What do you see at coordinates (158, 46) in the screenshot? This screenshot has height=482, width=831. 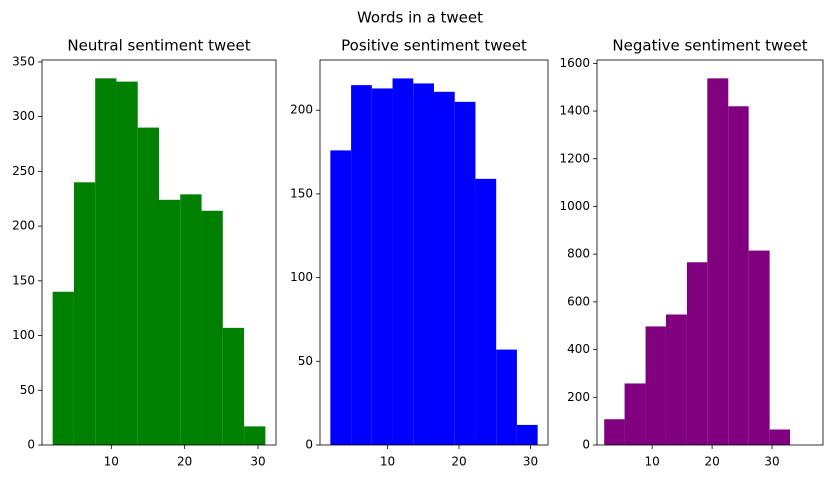 I see `subplot-title: Neutral sentiment tweet` at bounding box center [158, 46].